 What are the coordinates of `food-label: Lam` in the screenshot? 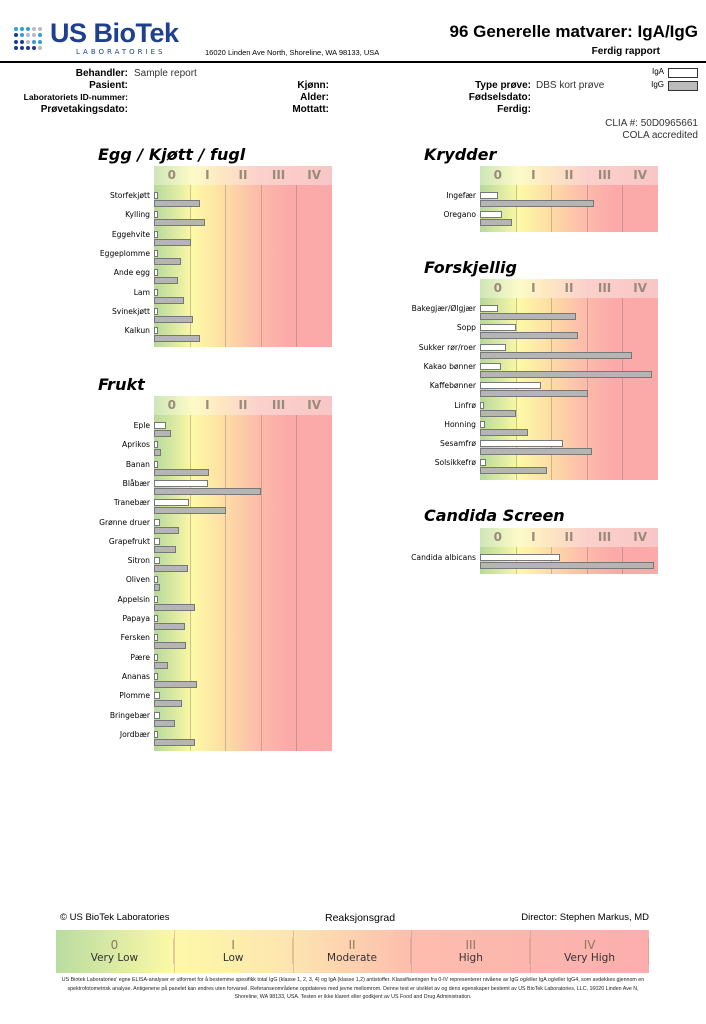 It's located at (141, 292).